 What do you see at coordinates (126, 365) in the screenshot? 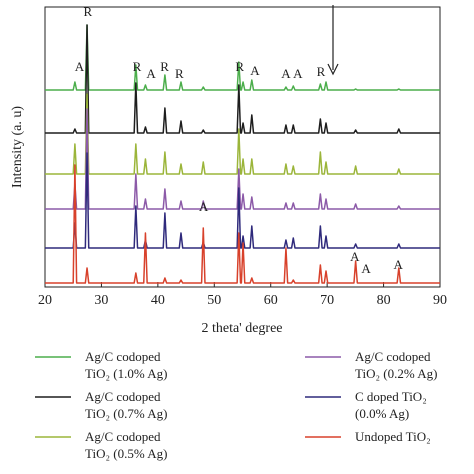
I see `legend-label: Ag/C codoped TiO₂ (1.0% Ag)` at bounding box center [126, 365].